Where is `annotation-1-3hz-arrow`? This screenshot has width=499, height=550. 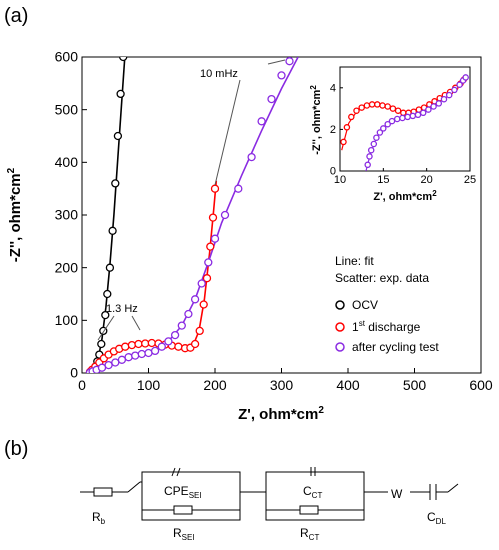
annotation-1-3hz-arrow is located at coordinates (106, 328).